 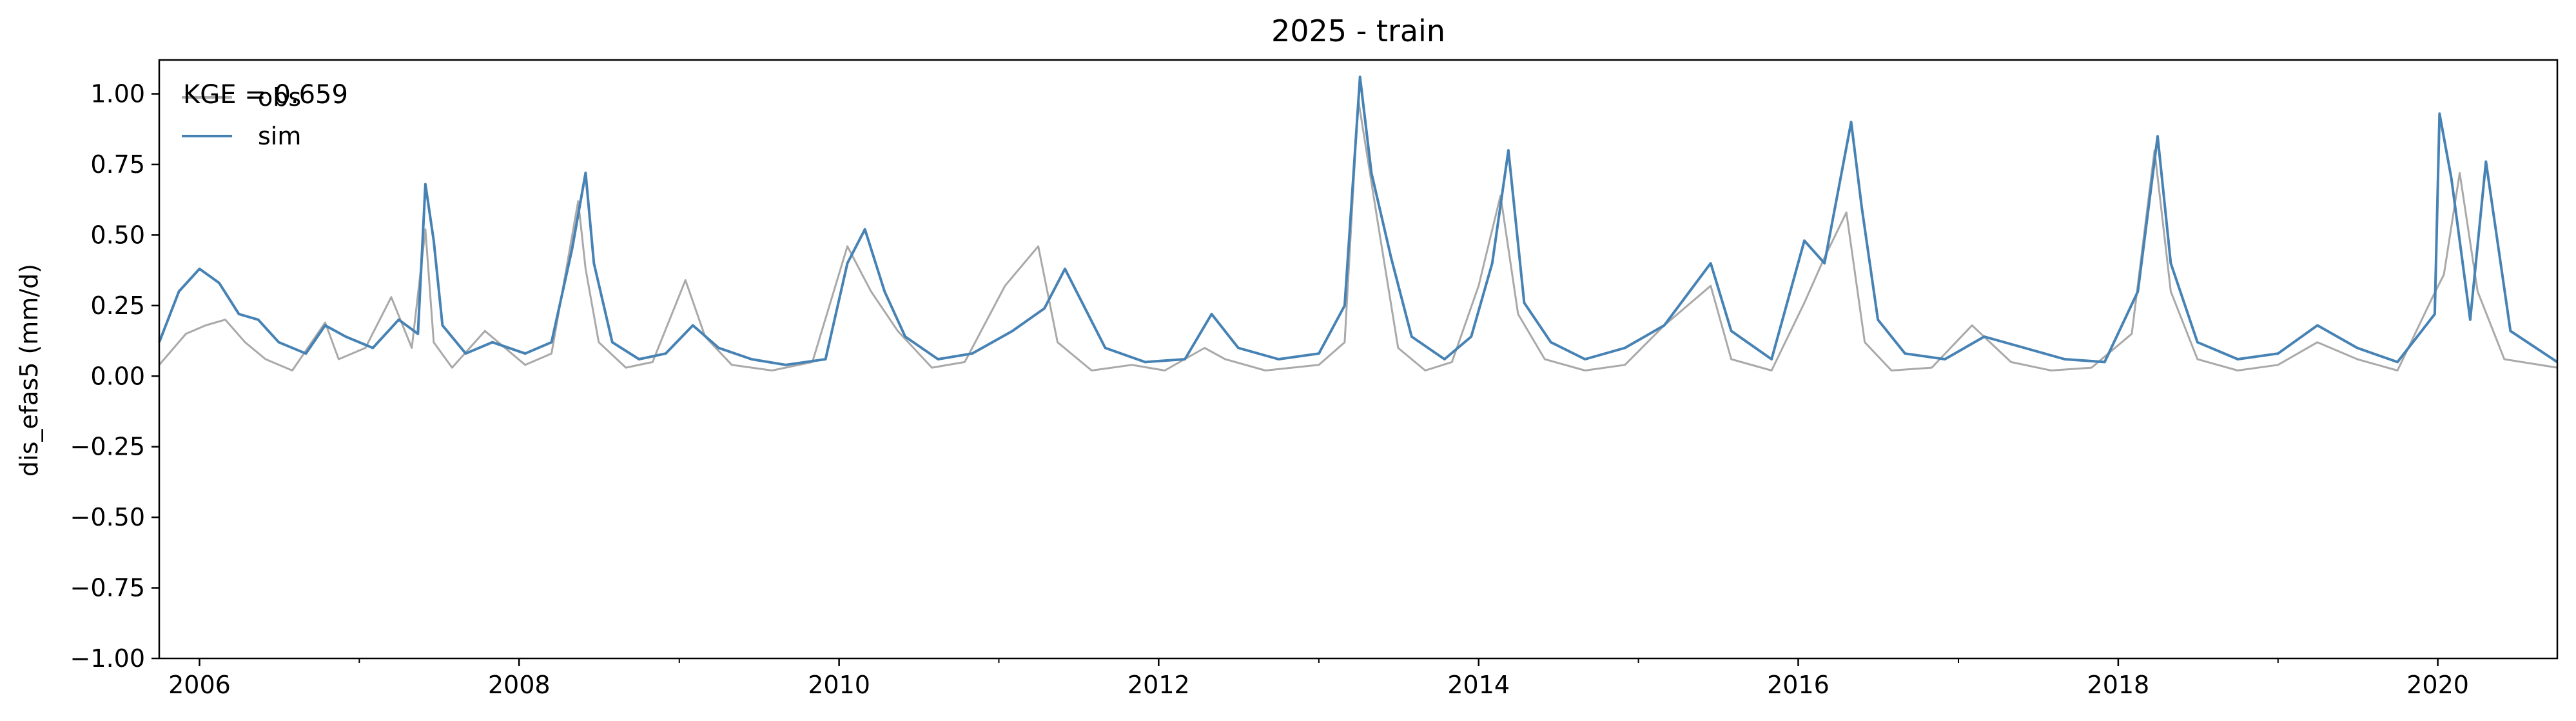 I want to click on y-axis: 1.00 0.75 0.50 0.25 0.00 −0.25 −0.50 −0.75 −1.00, so click(x=114, y=376).